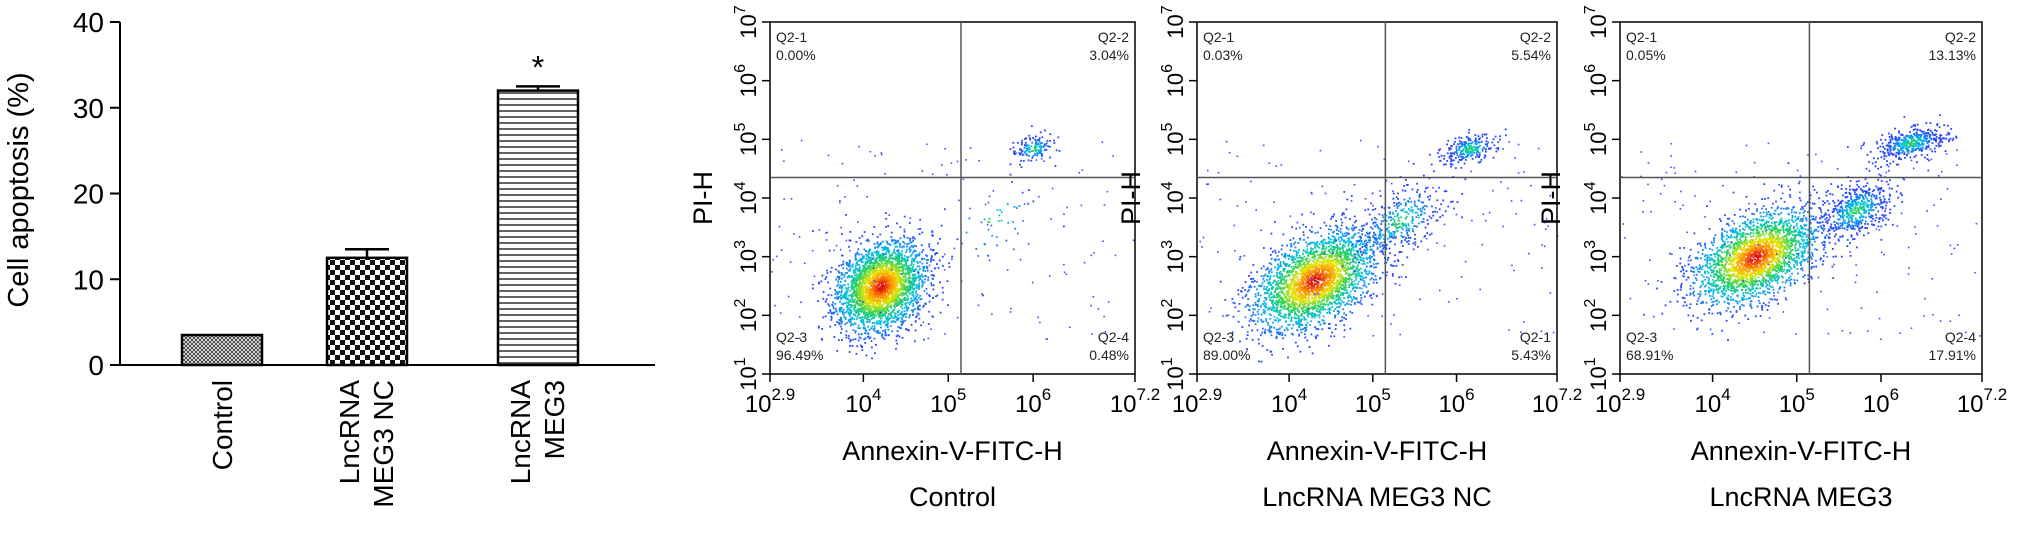 The image size is (2032, 551). I want to click on flow-x-axis-label: Annexin-V-FITC-H, so click(952, 451).